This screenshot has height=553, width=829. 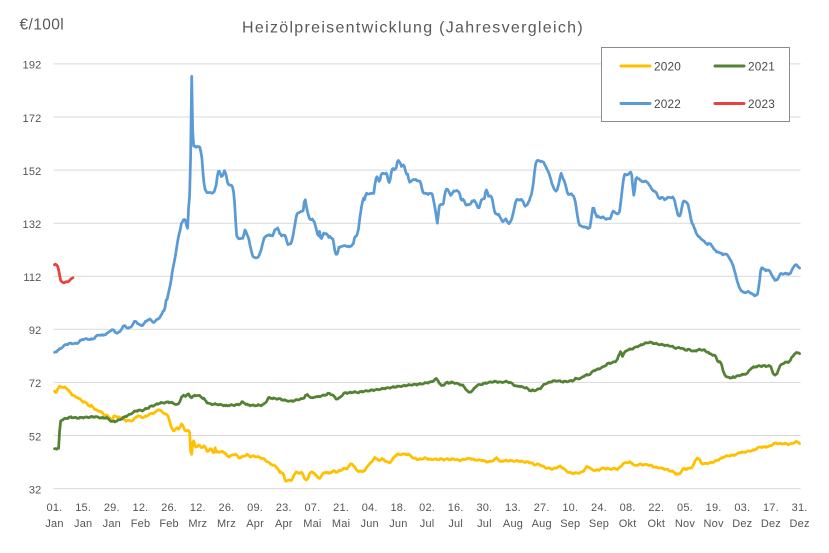 What do you see at coordinates (771, 508) in the screenshot?
I see `svg-text: 17.` at bounding box center [771, 508].